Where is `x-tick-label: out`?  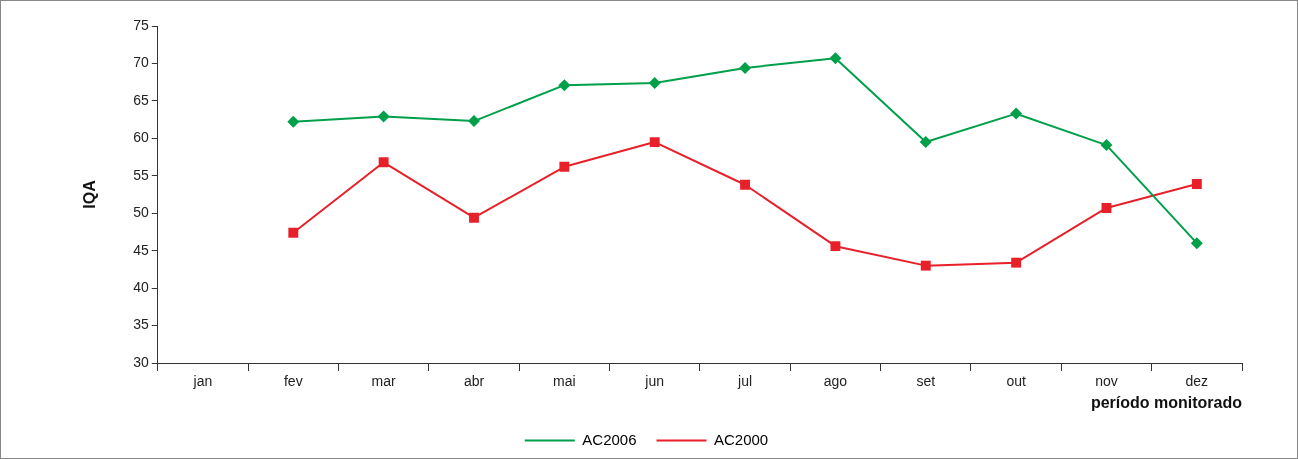
x-tick-label: out is located at coordinates (1016, 381).